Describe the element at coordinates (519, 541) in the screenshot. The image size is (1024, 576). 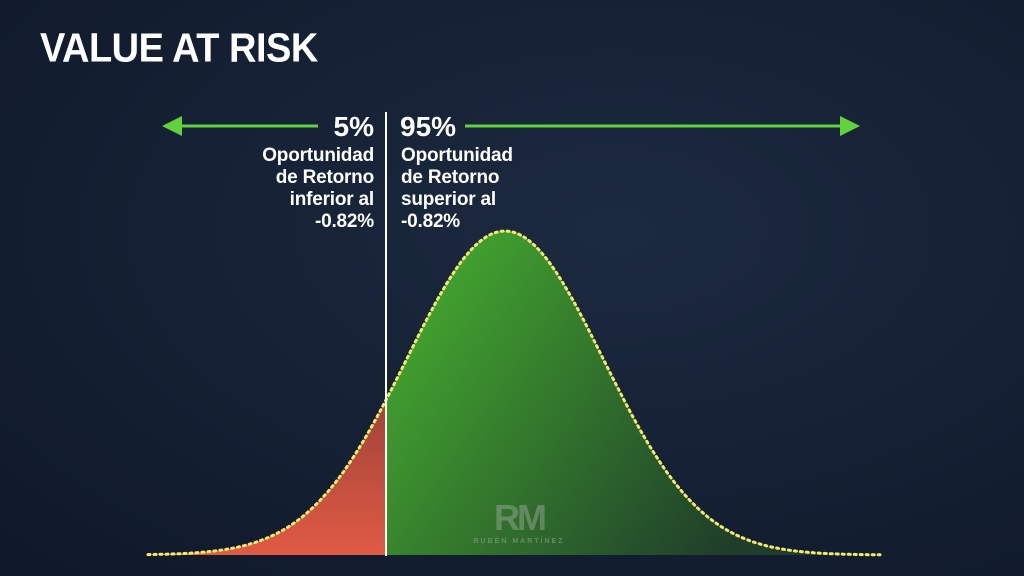
I see `watermark-name: RUBÉN MARTÍNEZ` at that location.